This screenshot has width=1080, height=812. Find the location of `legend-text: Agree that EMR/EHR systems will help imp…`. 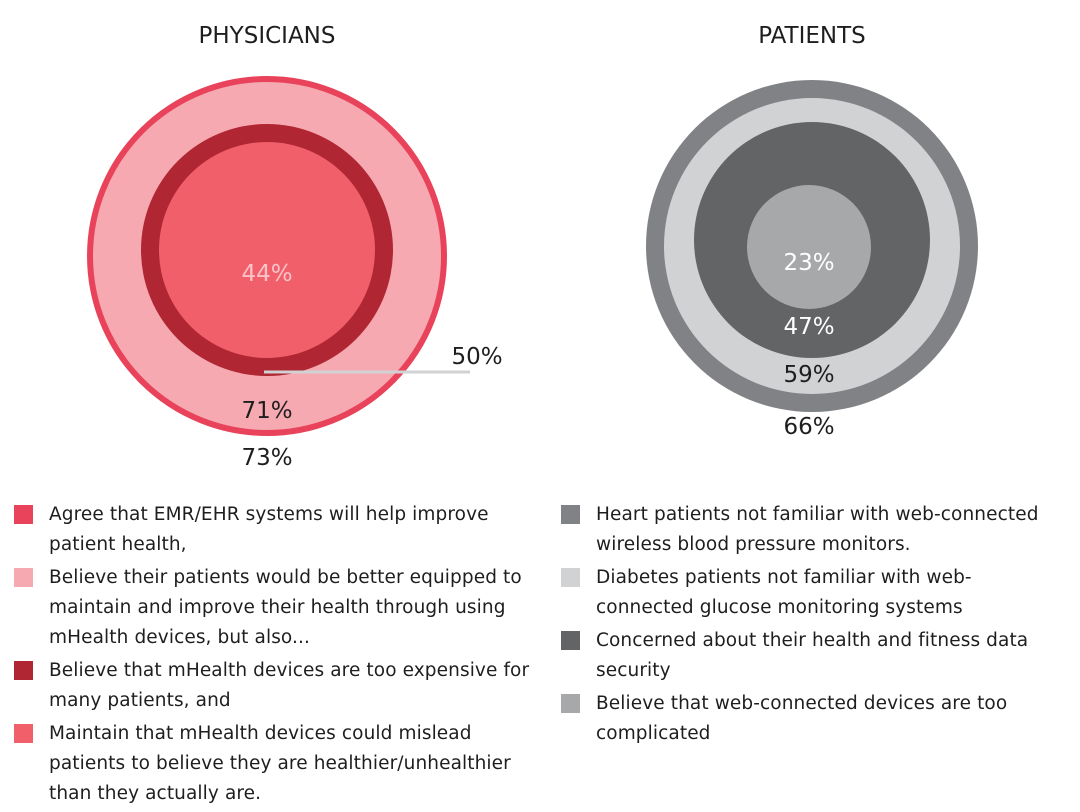

legend-text: Agree that EMR/EHR systems will help imp… is located at coordinates (269, 529).